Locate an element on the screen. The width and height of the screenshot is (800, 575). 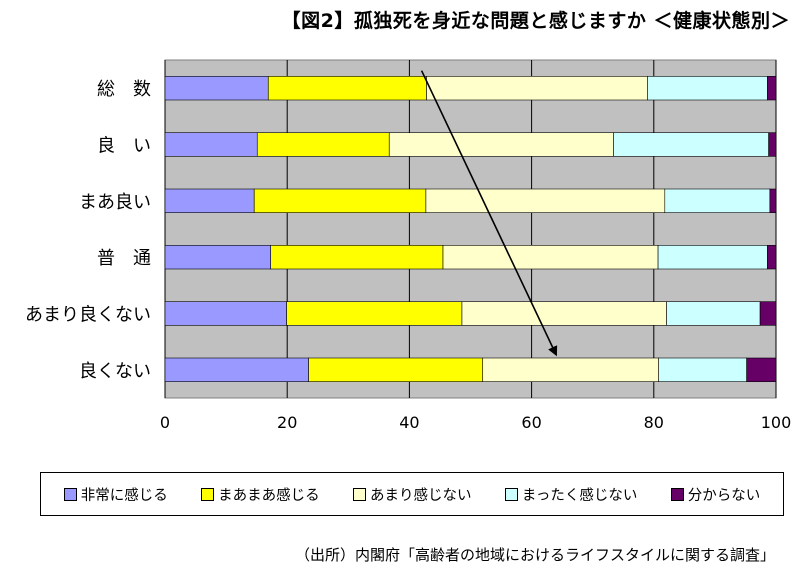
x-tick-label: 100 is located at coordinates (776, 422).